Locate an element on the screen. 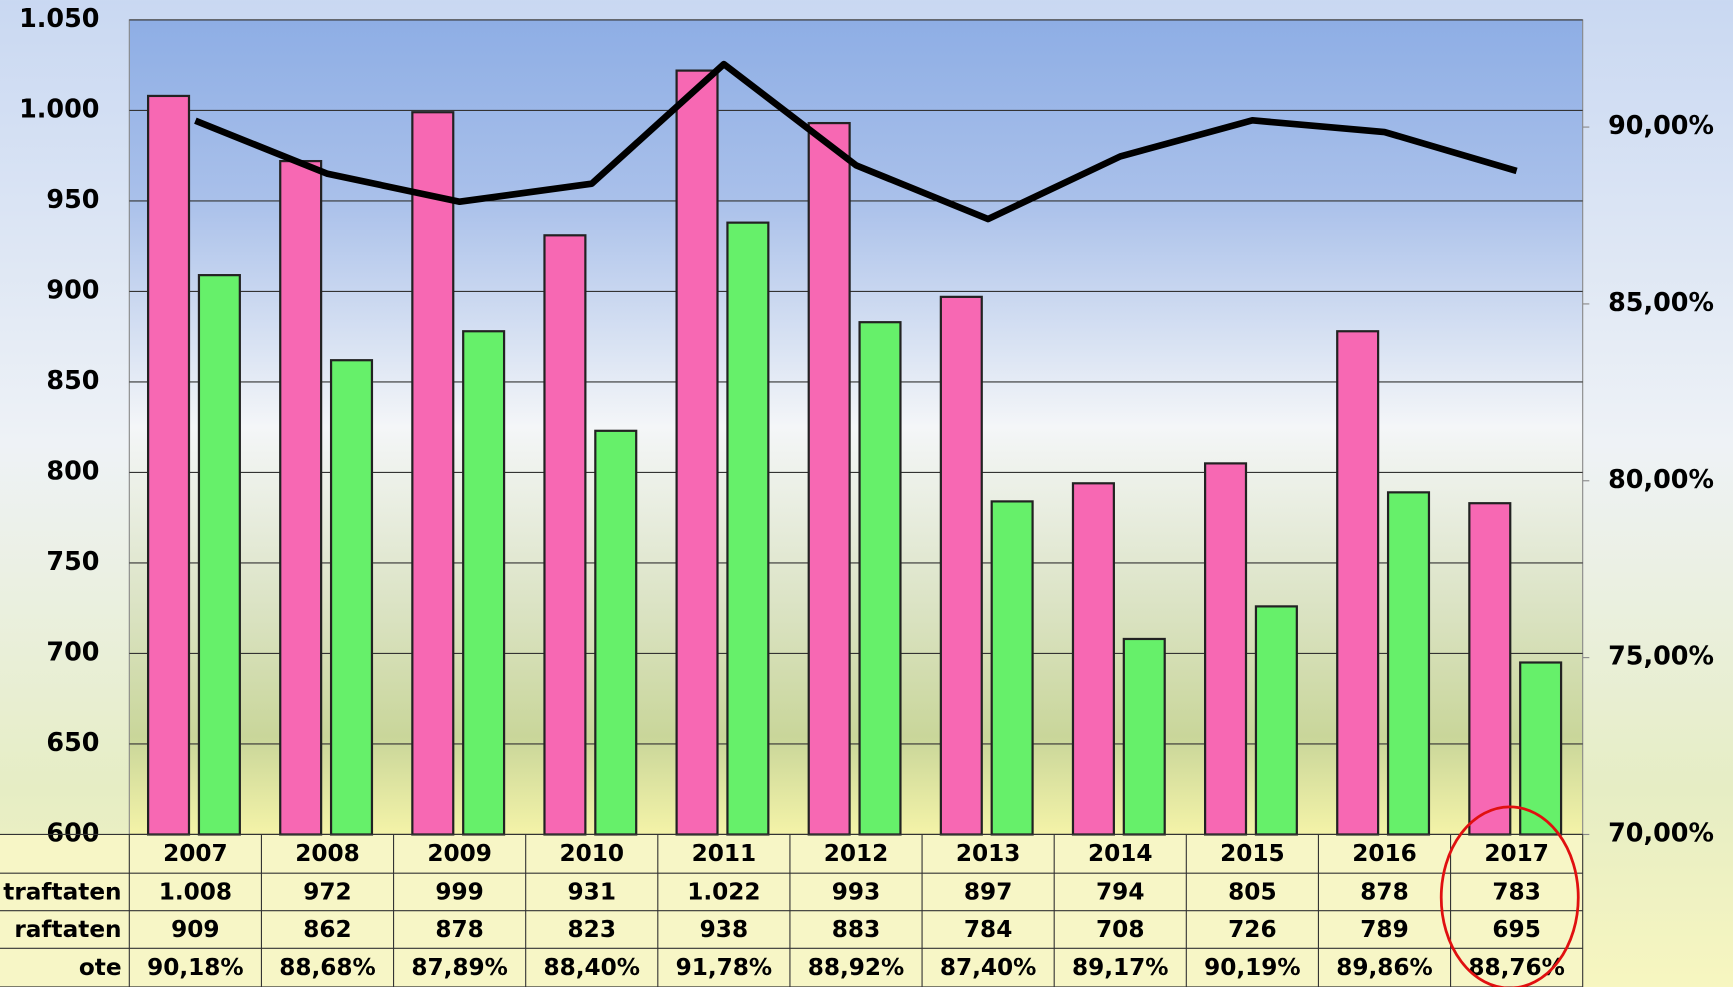  row-label: ote is located at coordinates (100, 967).